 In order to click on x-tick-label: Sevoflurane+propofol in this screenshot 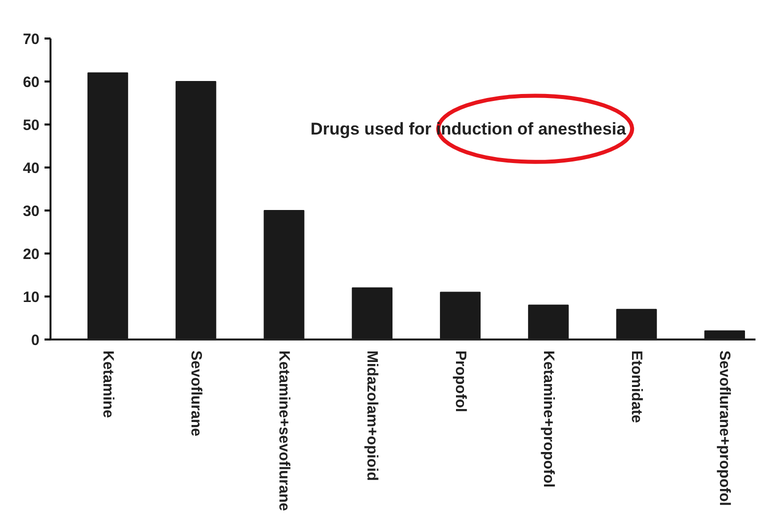, I will do `click(725, 428)`.